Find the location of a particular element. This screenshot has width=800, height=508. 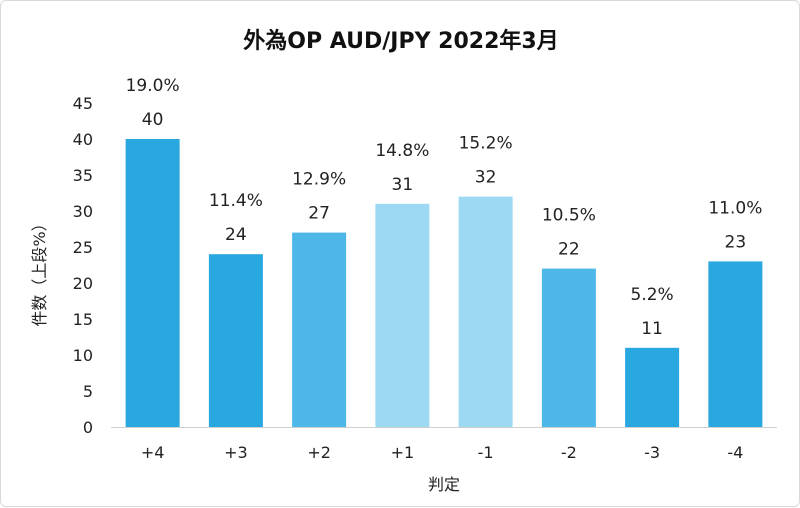

bar-percent-label: 11.0% is located at coordinates (735, 208).